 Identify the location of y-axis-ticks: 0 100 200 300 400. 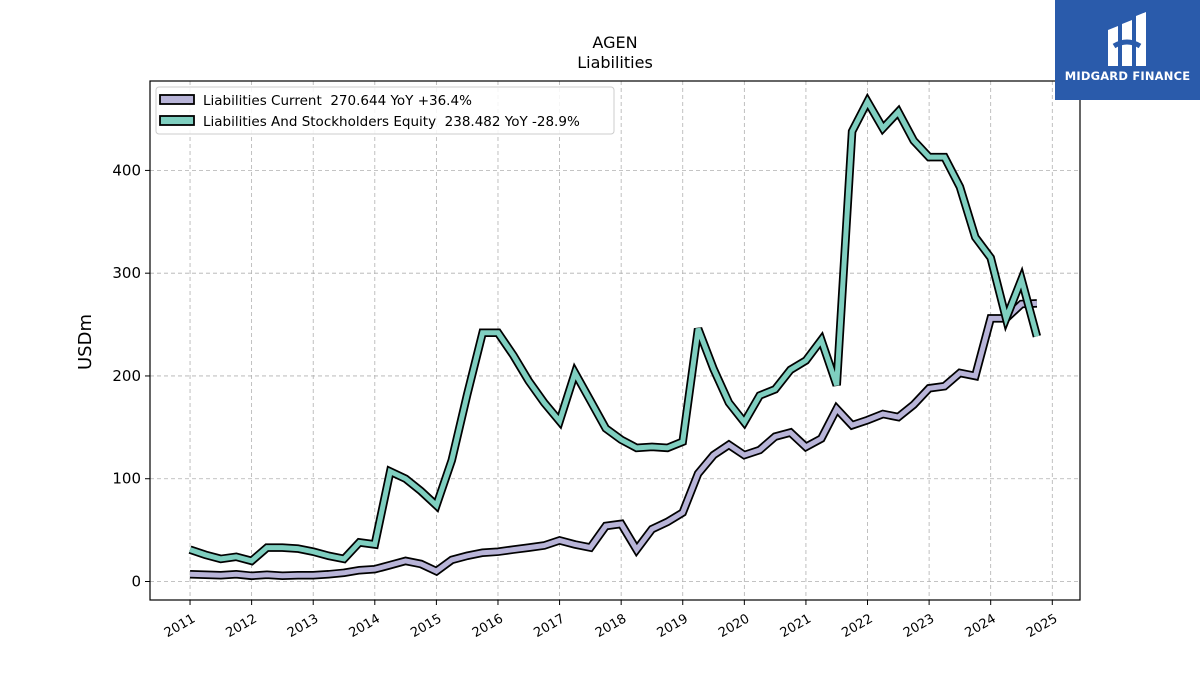
(131, 376).